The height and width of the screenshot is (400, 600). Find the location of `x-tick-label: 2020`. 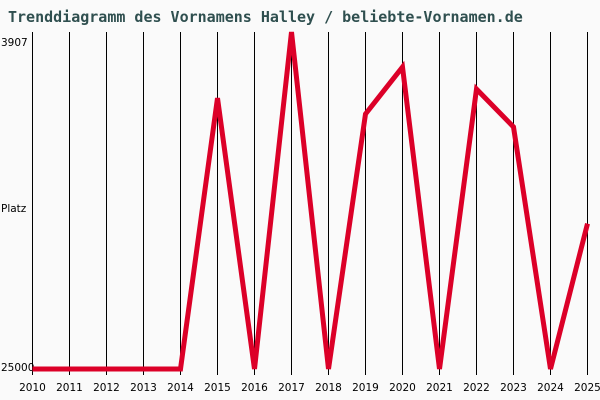

x-tick-label: 2020 is located at coordinates (402, 388).